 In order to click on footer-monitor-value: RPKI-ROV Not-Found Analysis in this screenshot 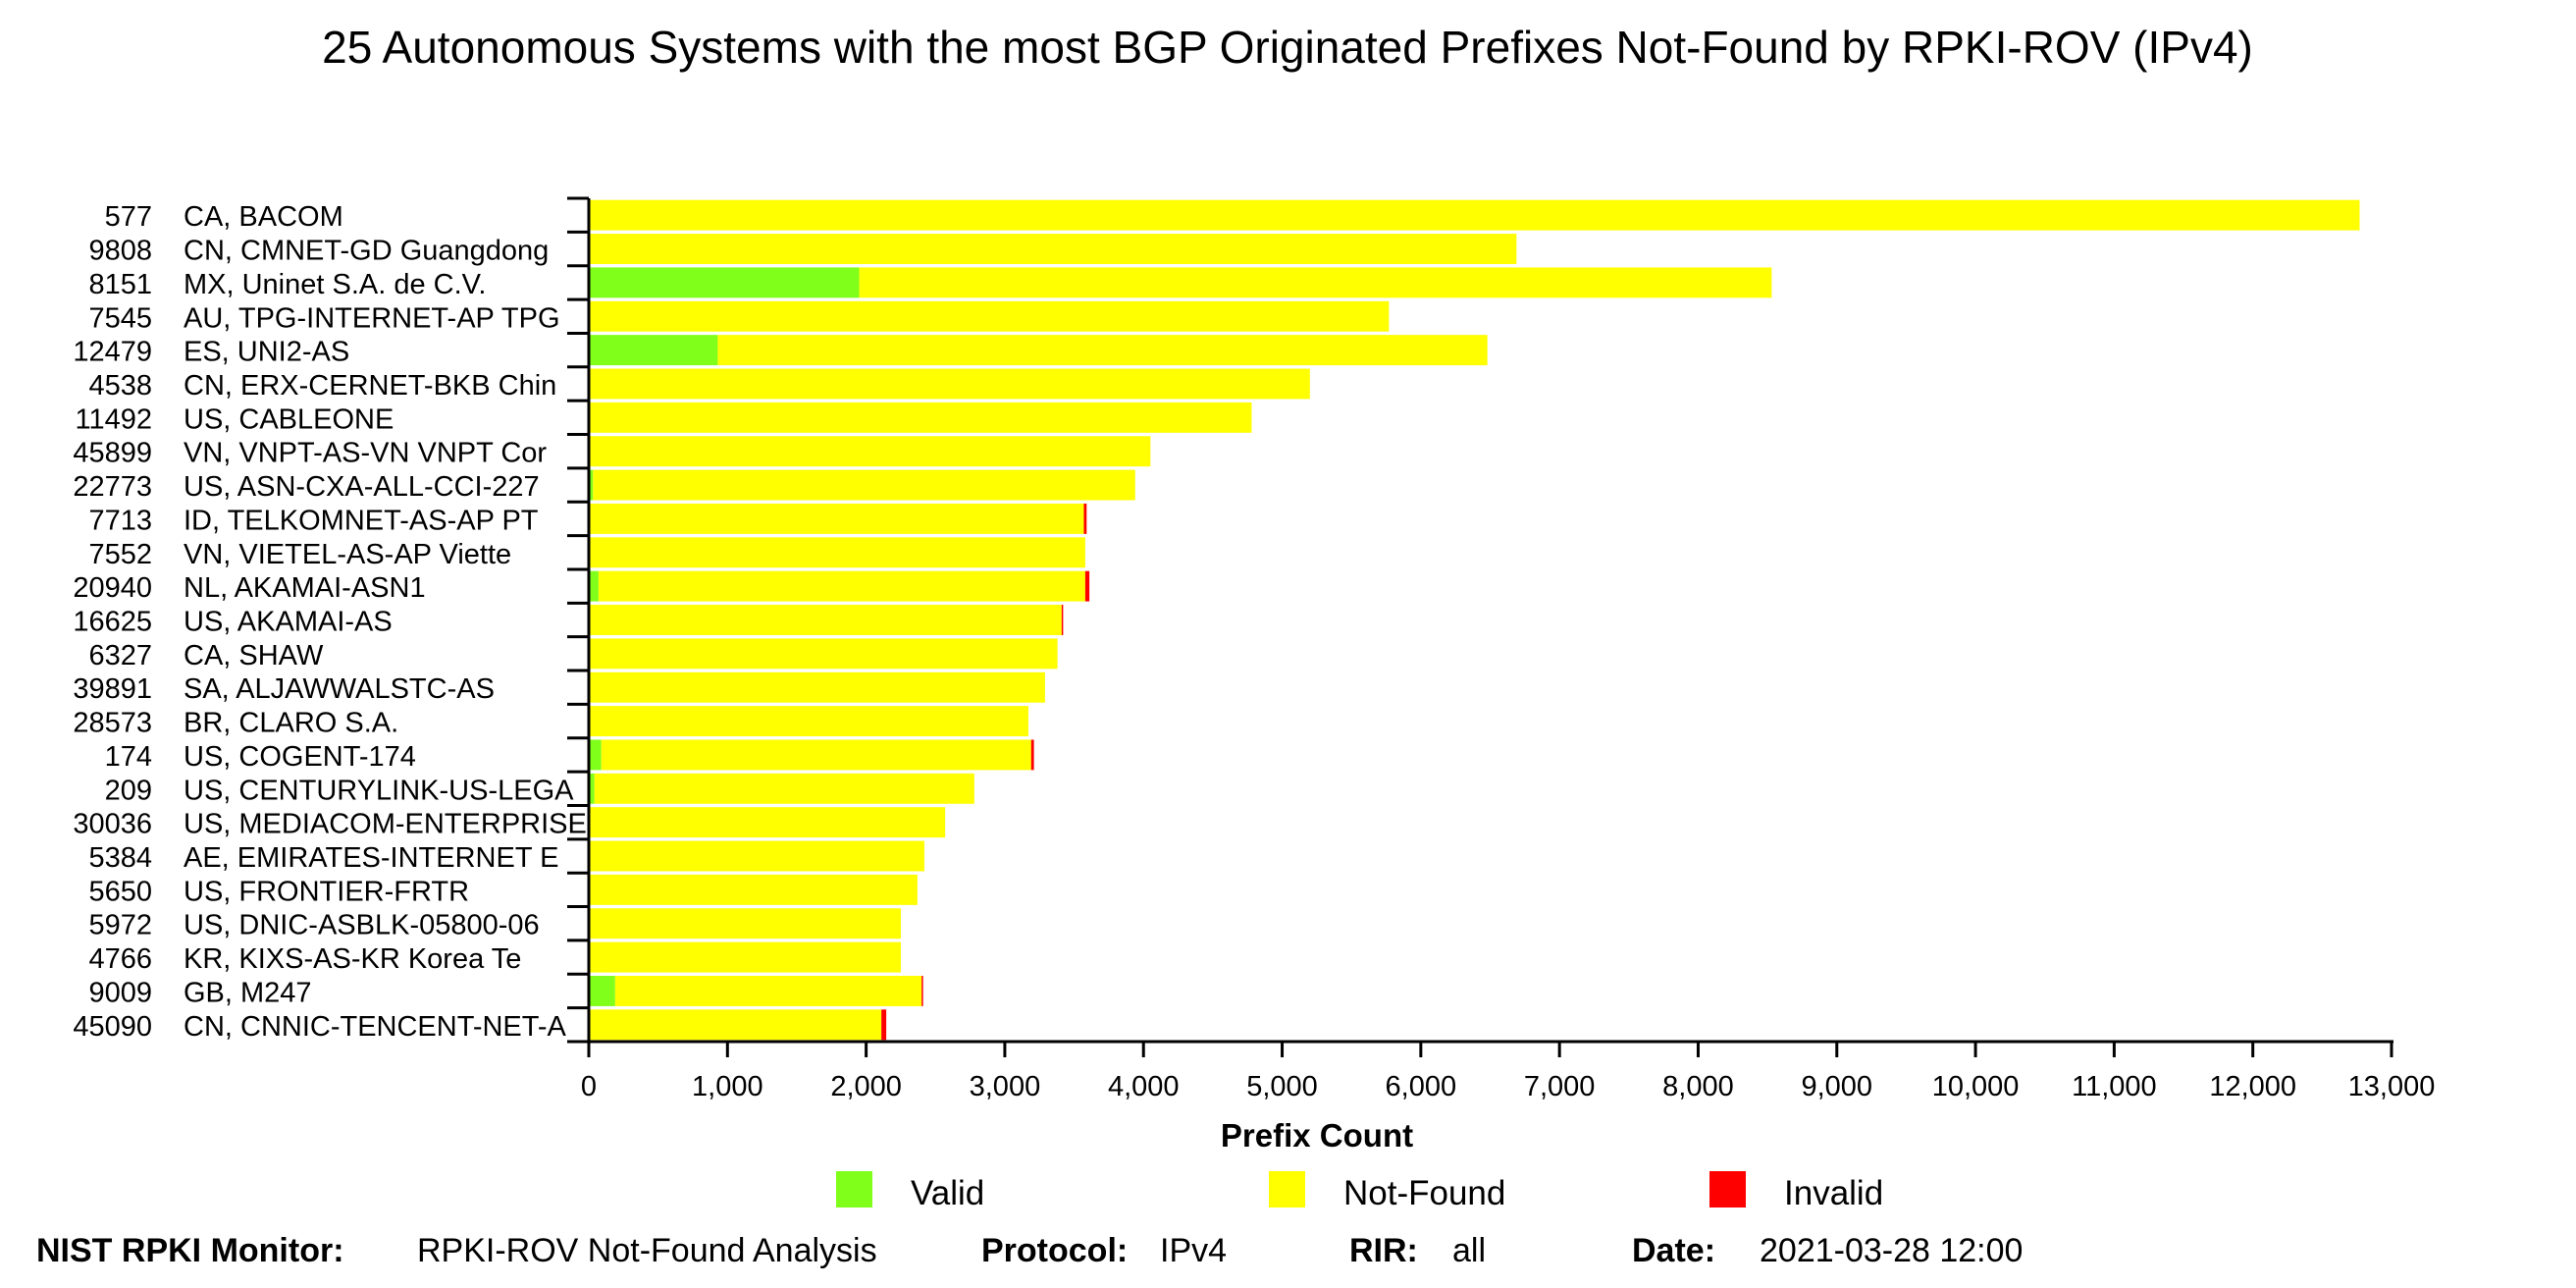, I will do `click(647, 1250)`.